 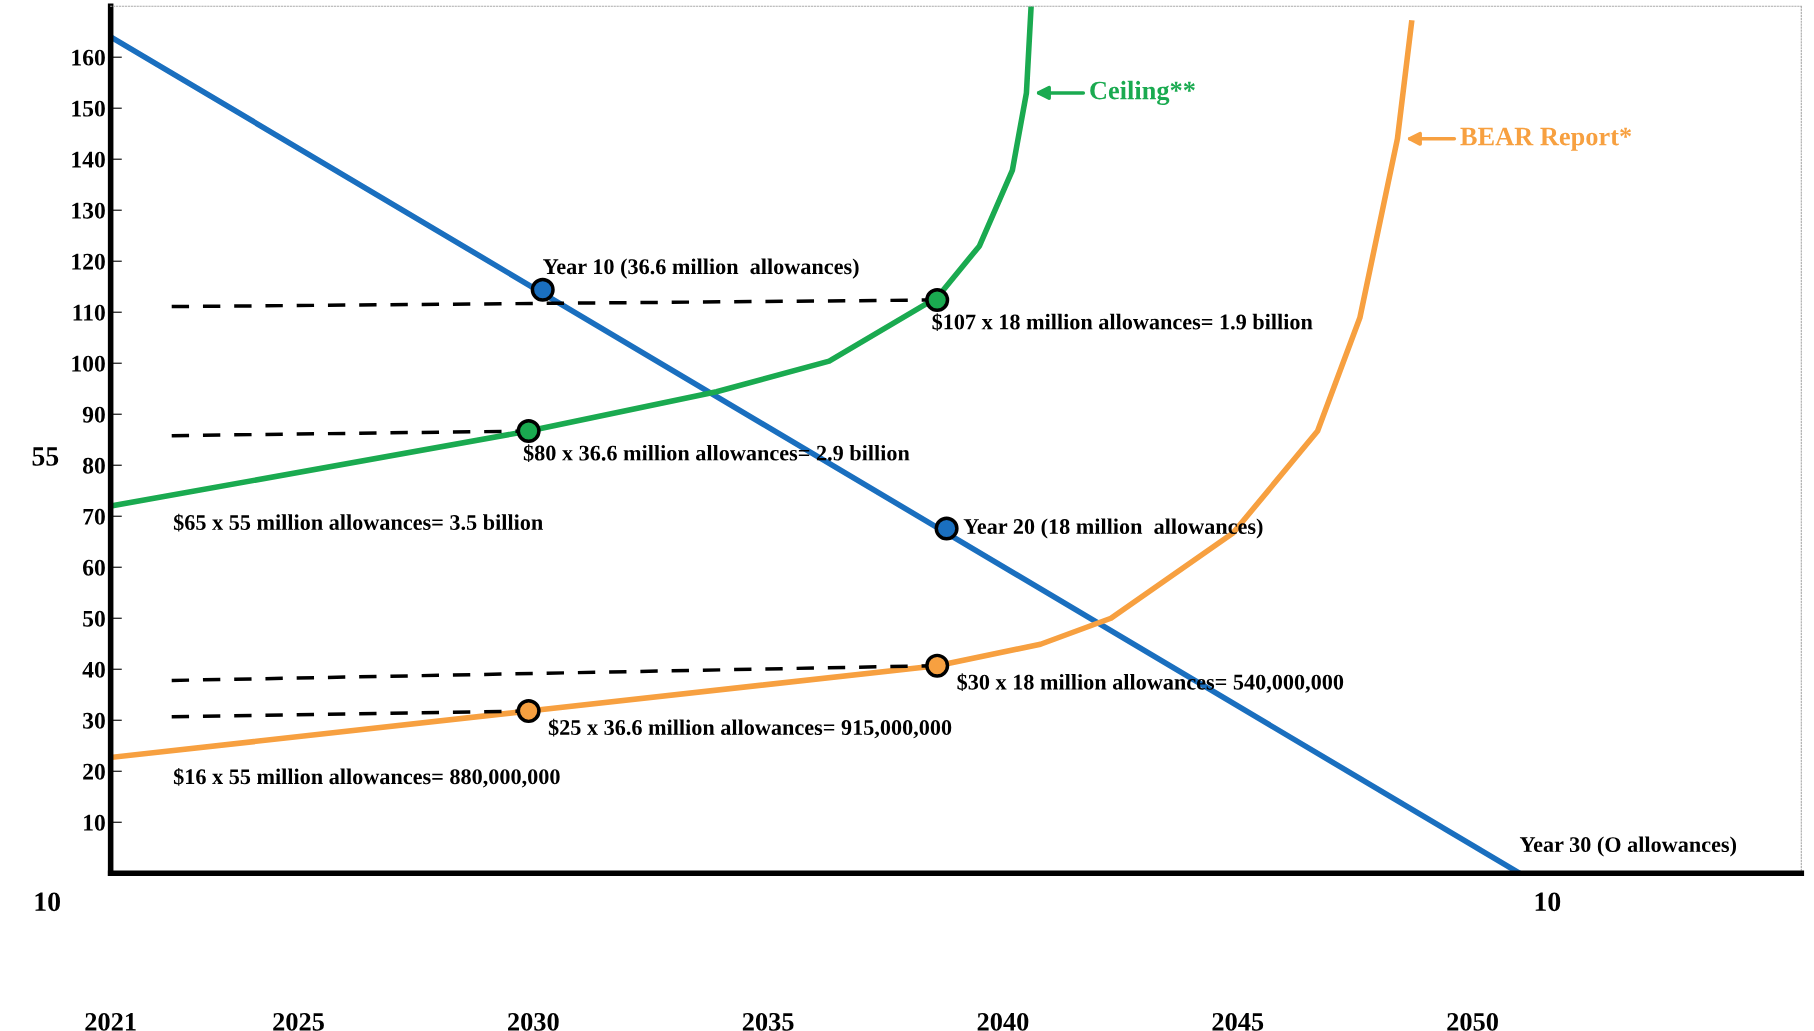 I want to click on y-tick-label: 140, so click(x=88, y=159).